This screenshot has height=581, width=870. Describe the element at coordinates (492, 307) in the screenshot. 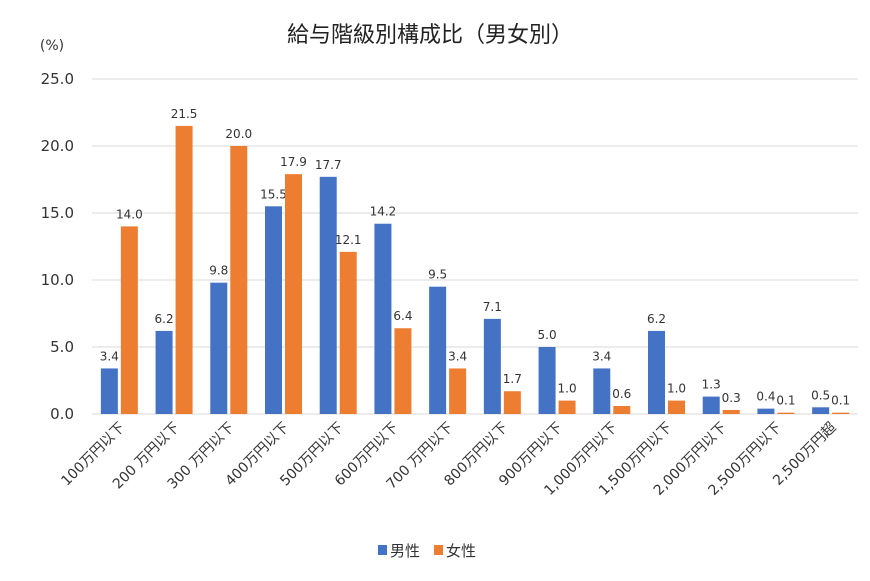

I see `data-label: 7.1` at that location.